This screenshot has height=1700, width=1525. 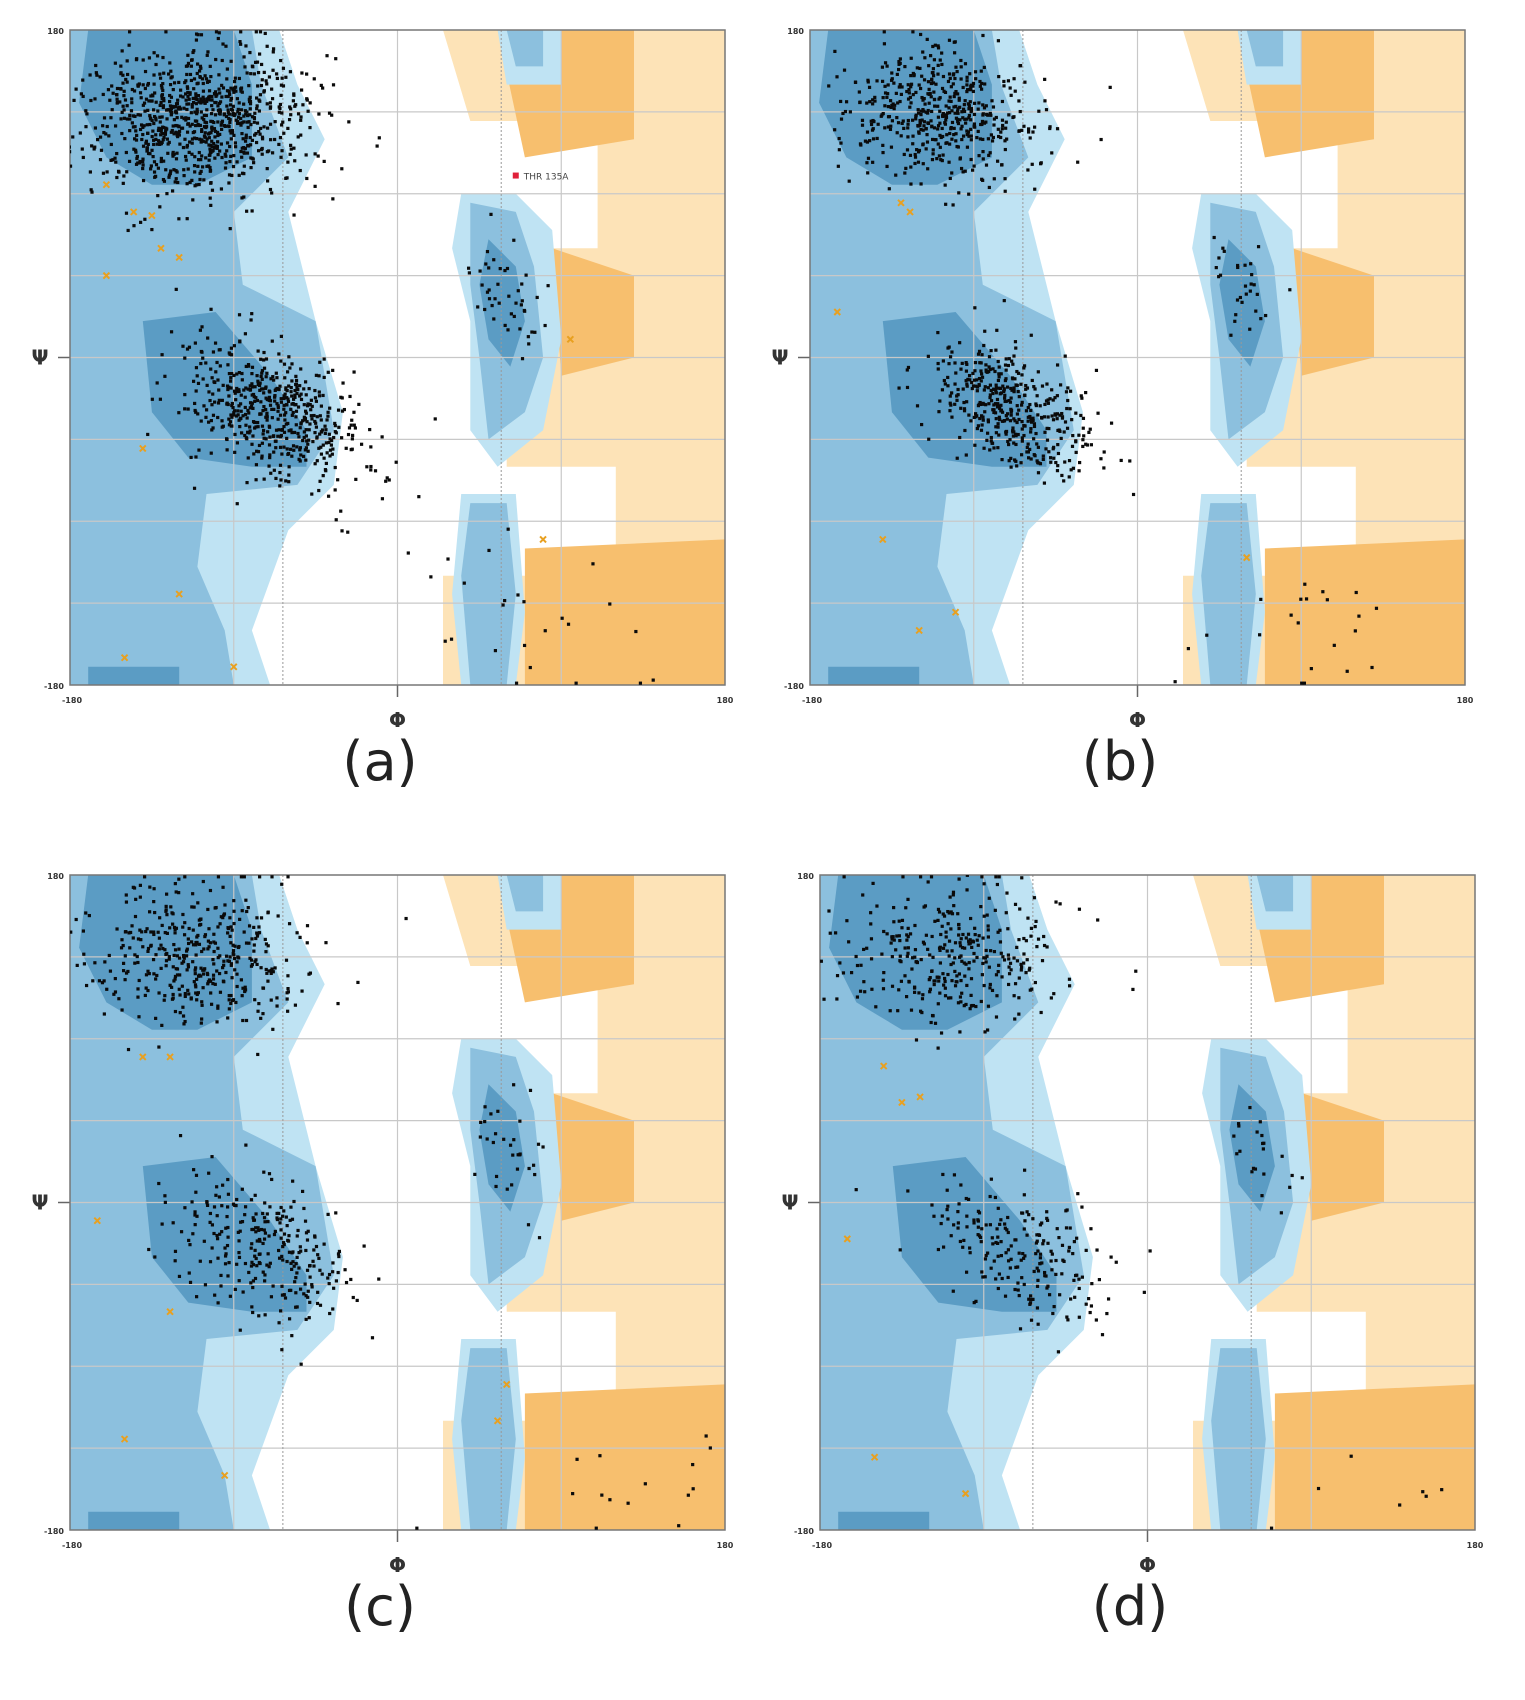 I want to click on y-tick-label: -180, so click(x=54, y=686).